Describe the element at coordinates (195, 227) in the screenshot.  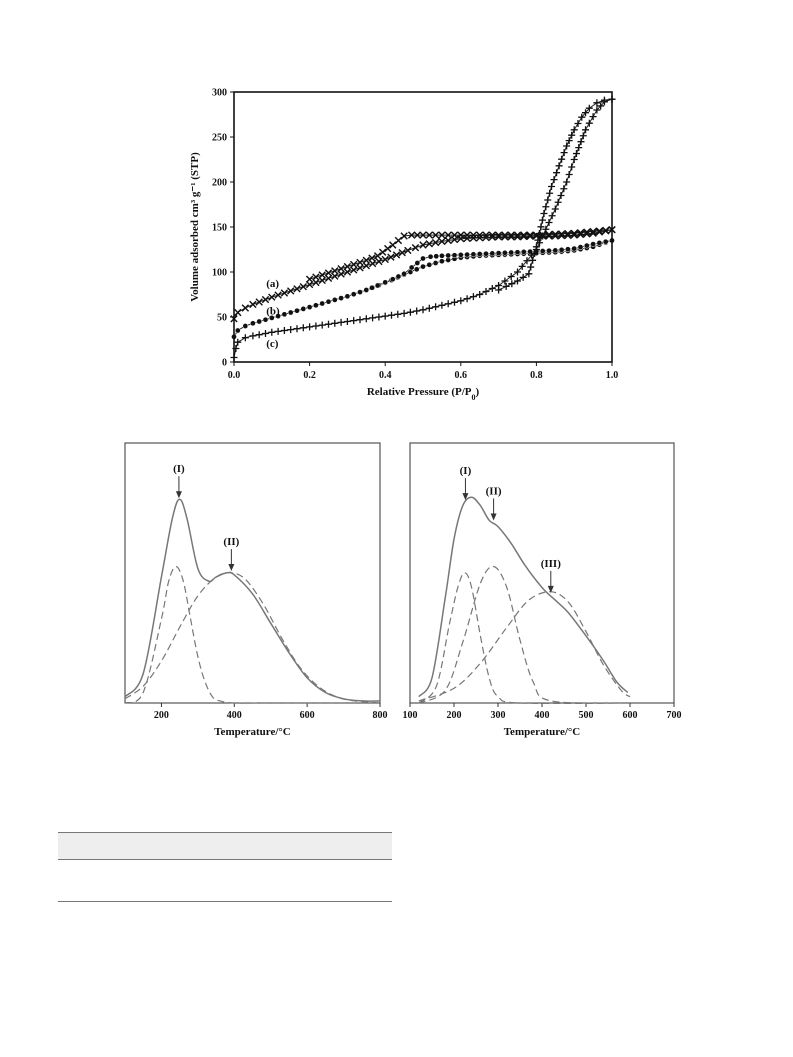
I see `y-axis-label: Volume adsorbed cm³ g⁻¹ (STP)` at that location.